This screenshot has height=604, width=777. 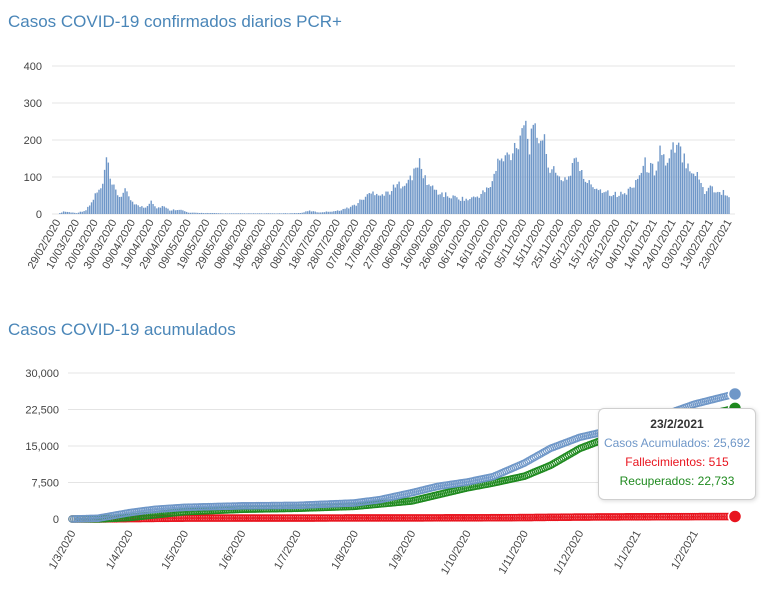 I want to click on chart2-x-tick: 1/3/2020, so click(x=63, y=550).